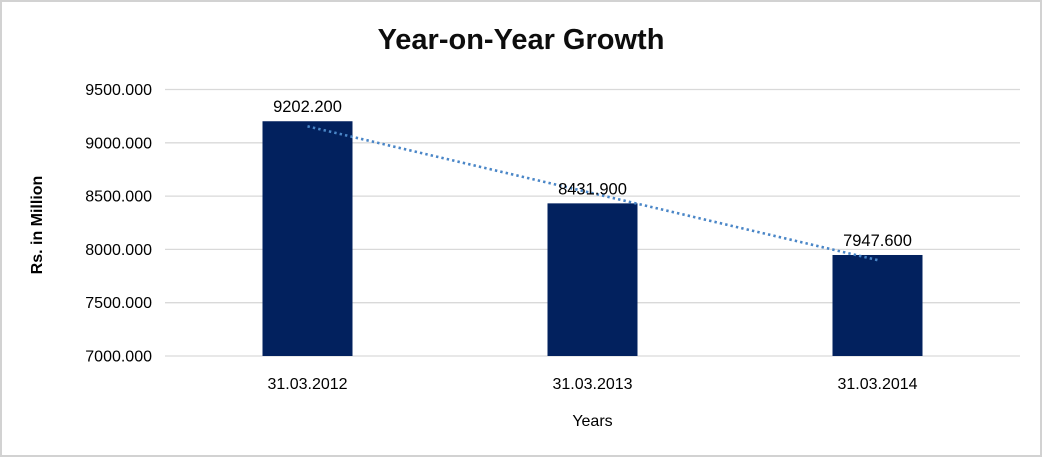 The height and width of the screenshot is (457, 1042). What do you see at coordinates (118, 303) in the screenshot?
I see `y-tick-label: 7500.000` at bounding box center [118, 303].